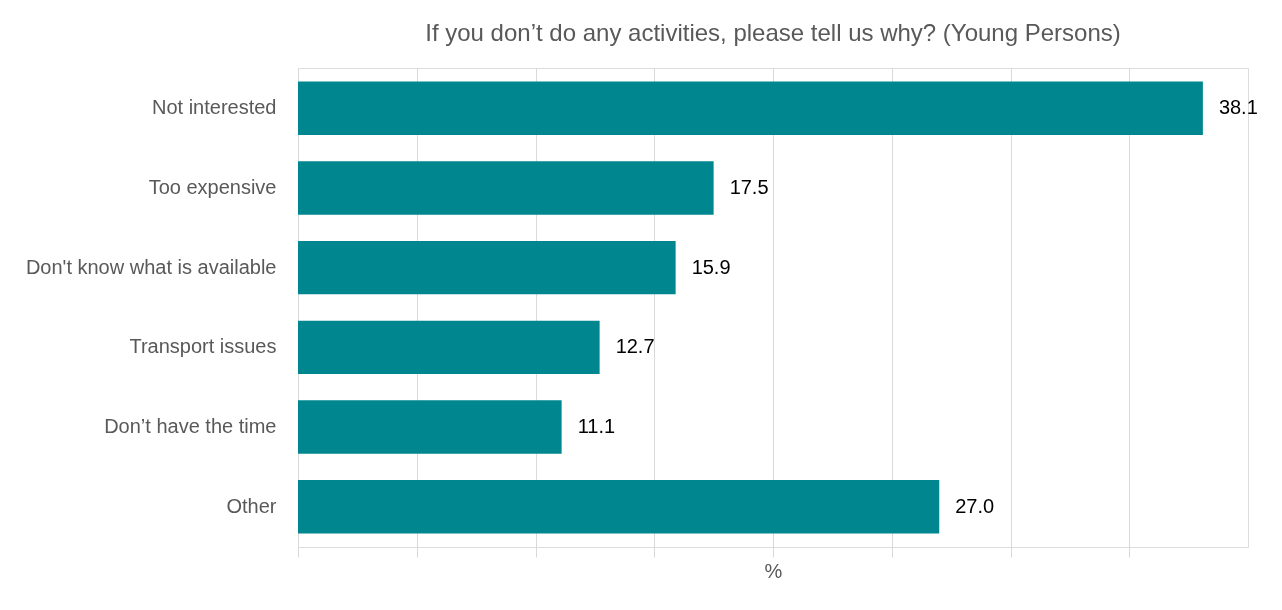 This screenshot has height=610, width=1282. I want to click on x-axis-title: %, so click(773, 571).